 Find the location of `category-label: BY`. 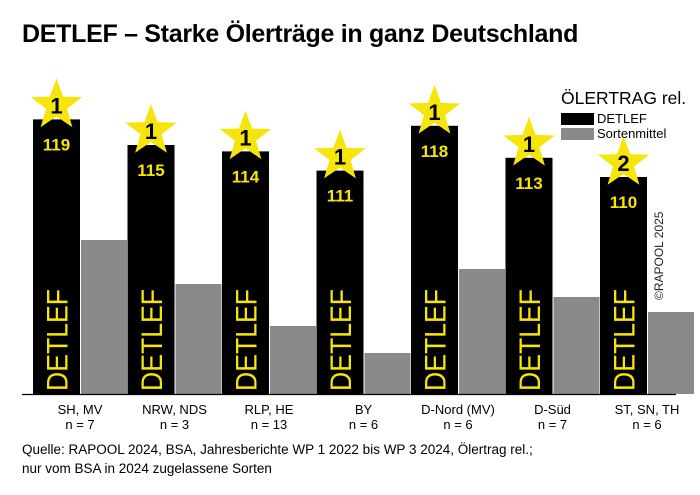

category-label: BY is located at coordinates (364, 409).